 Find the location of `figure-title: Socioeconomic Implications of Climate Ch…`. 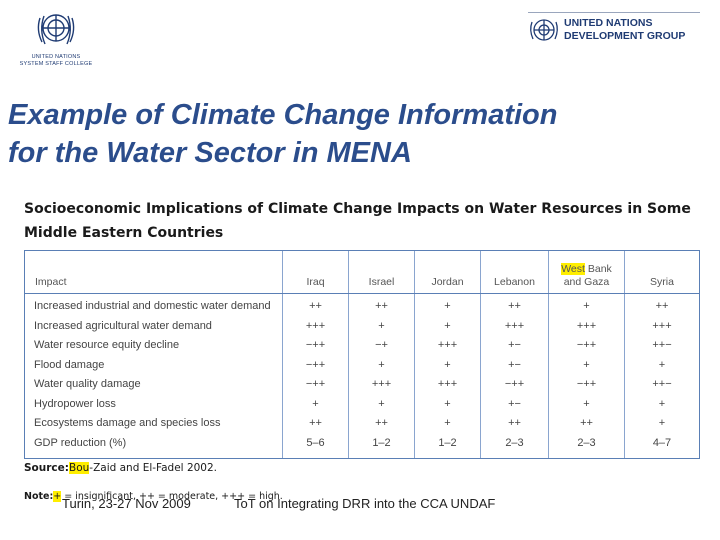

figure-title: Socioeconomic Implications of Climate Ch… is located at coordinates (364, 221).